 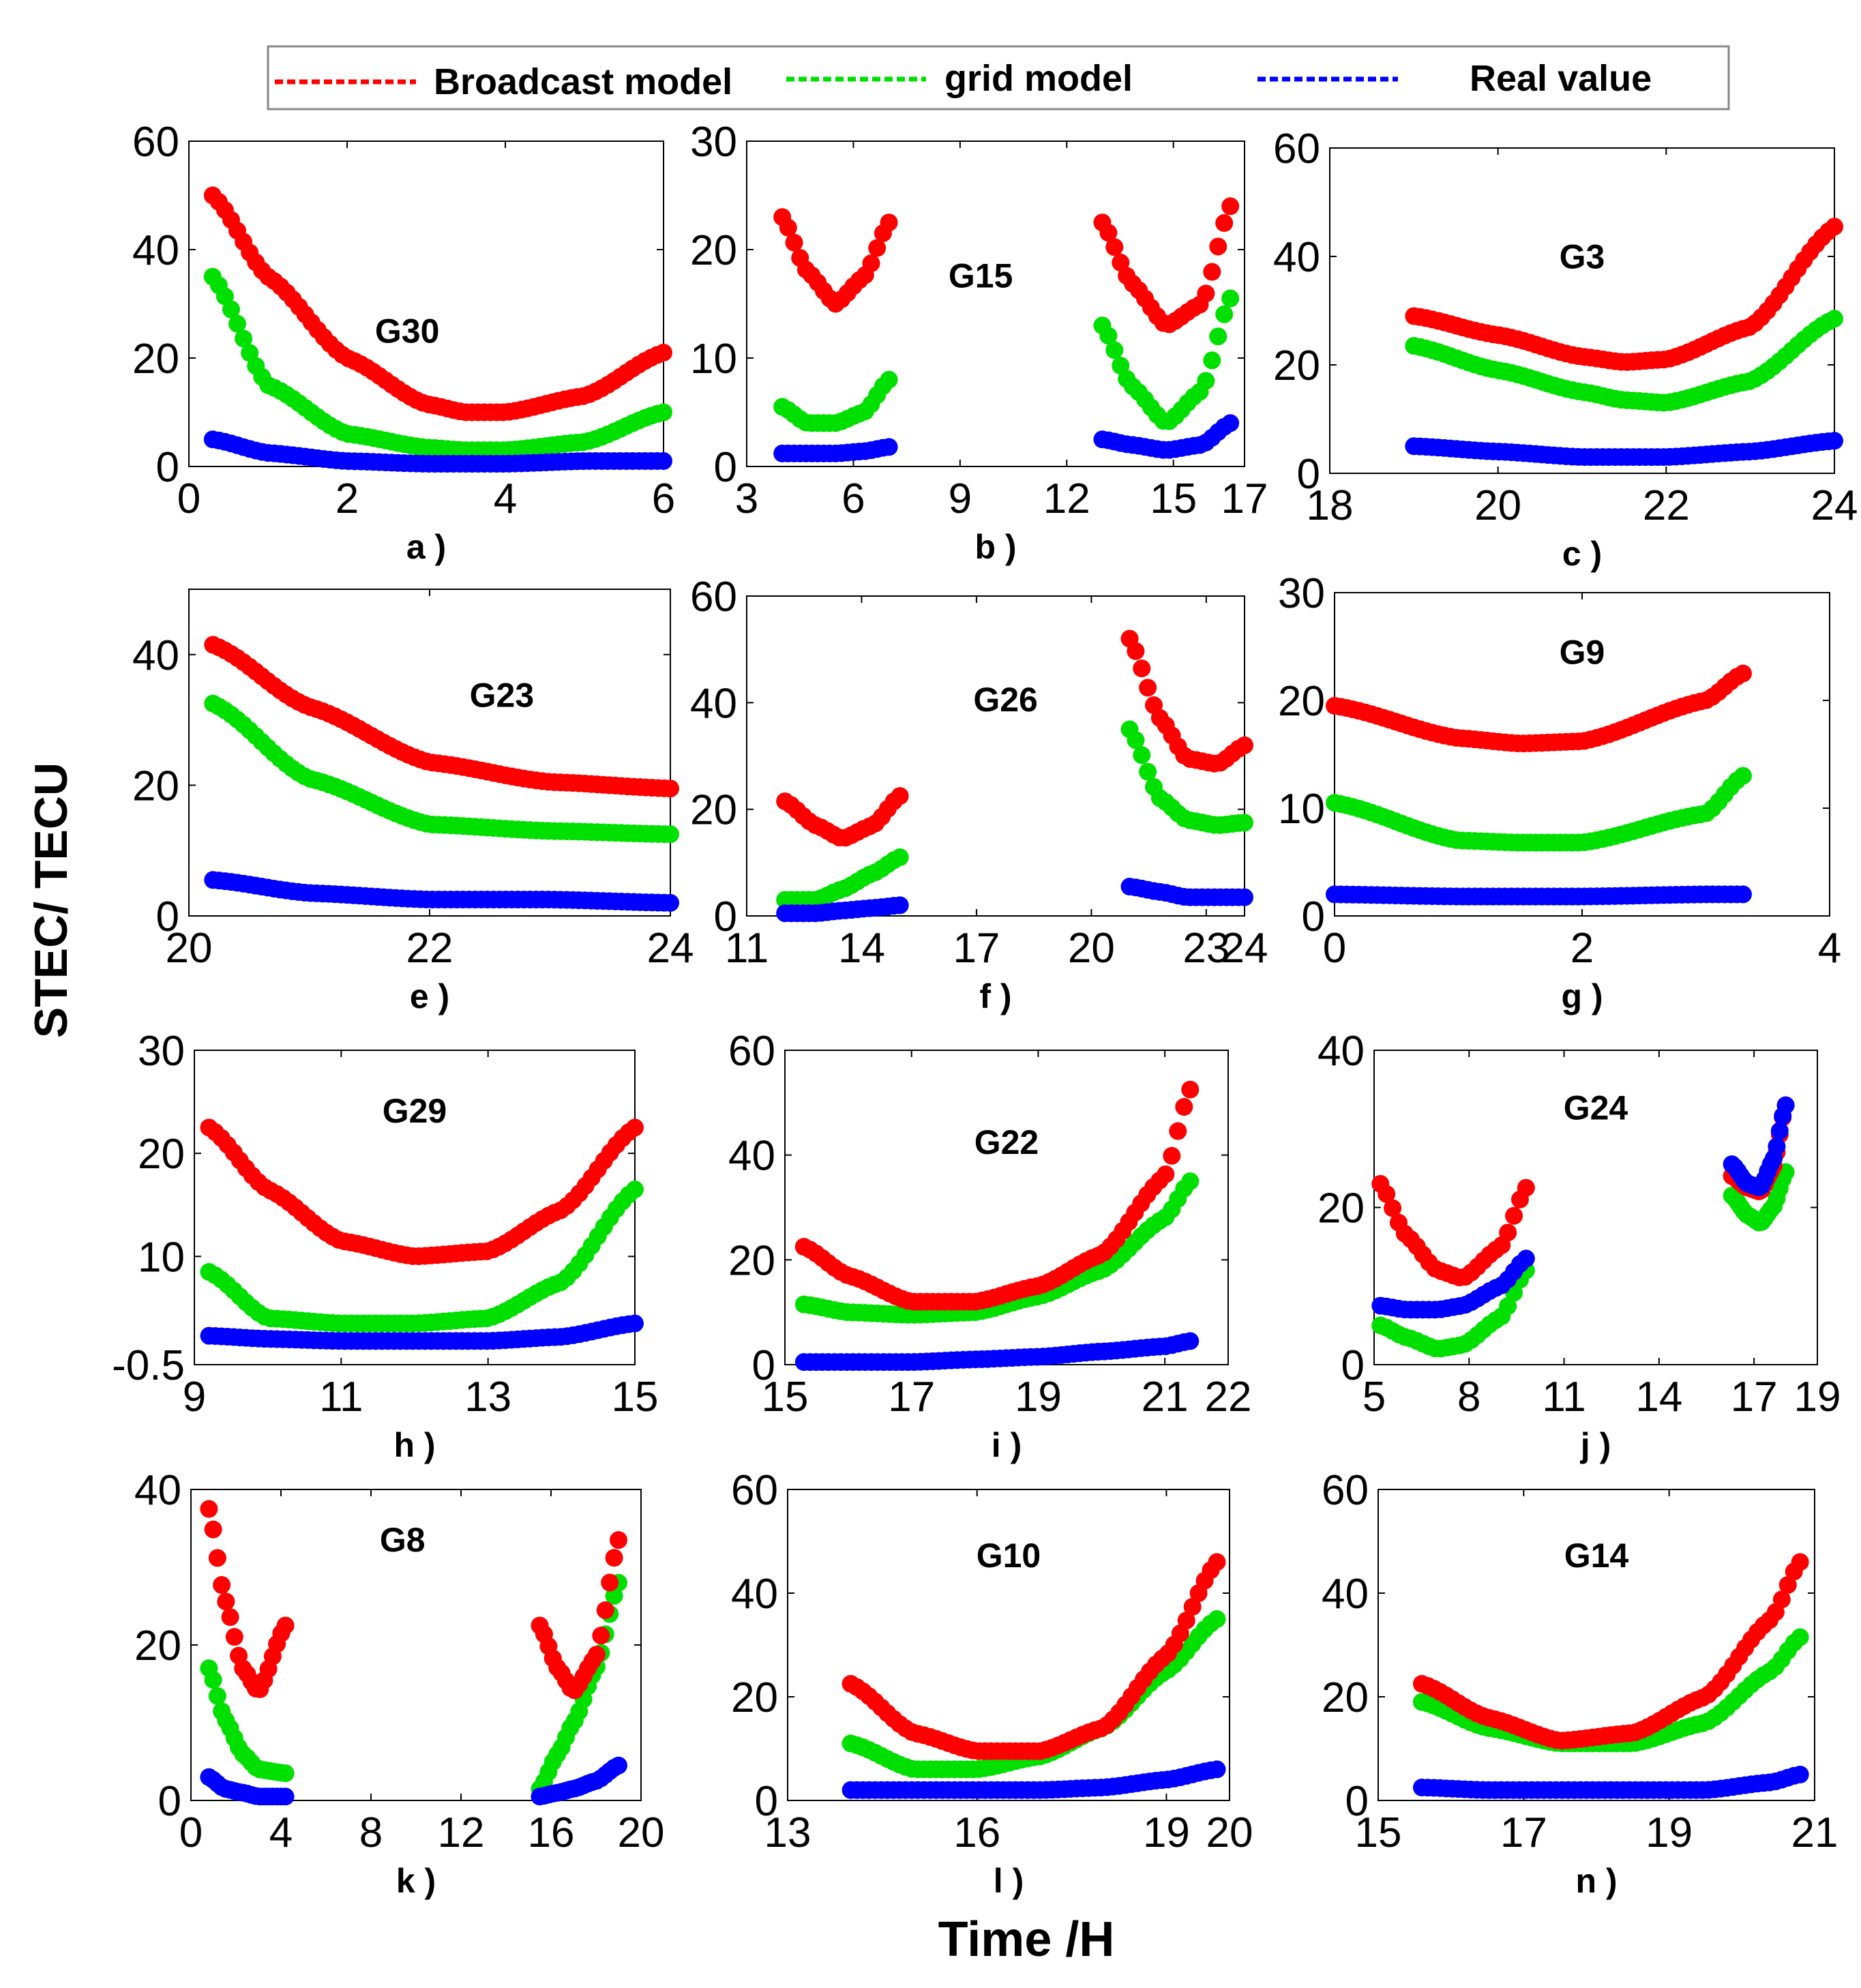 What do you see at coordinates (426, 547) in the screenshot?
I see `panel-label: a )` at bounding box center [426, 547].